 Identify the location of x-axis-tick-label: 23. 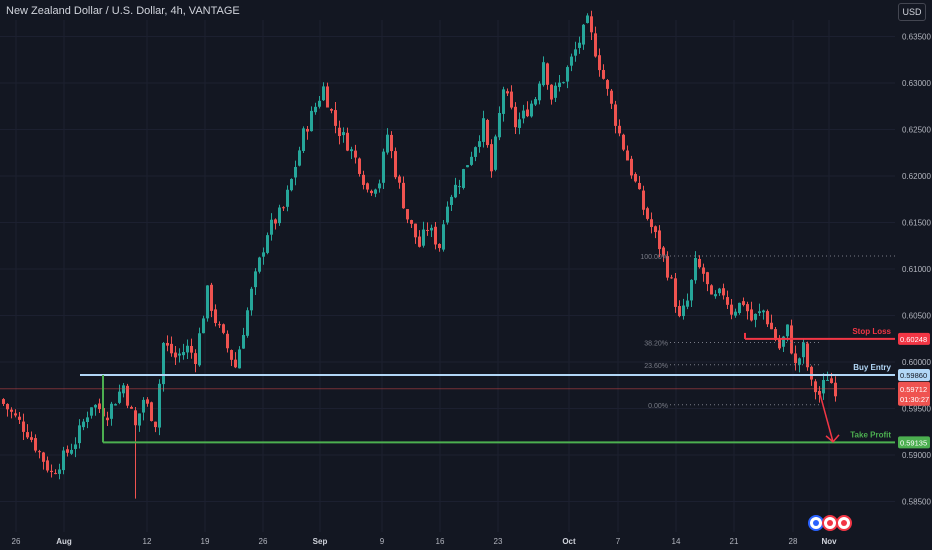
(498, 541).